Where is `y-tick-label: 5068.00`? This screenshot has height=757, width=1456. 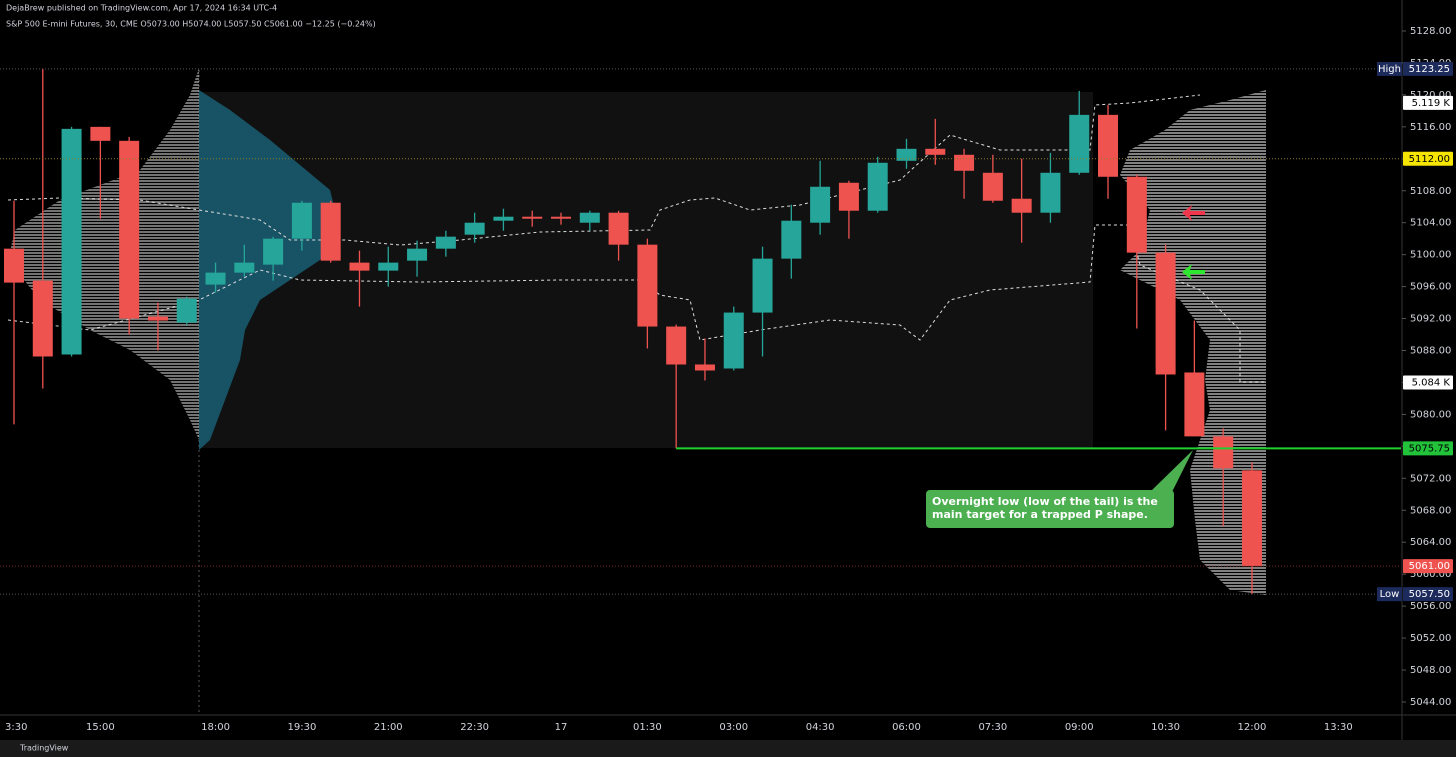 y-tick-label: 5068.00 is located at coordinates (1430, 510).